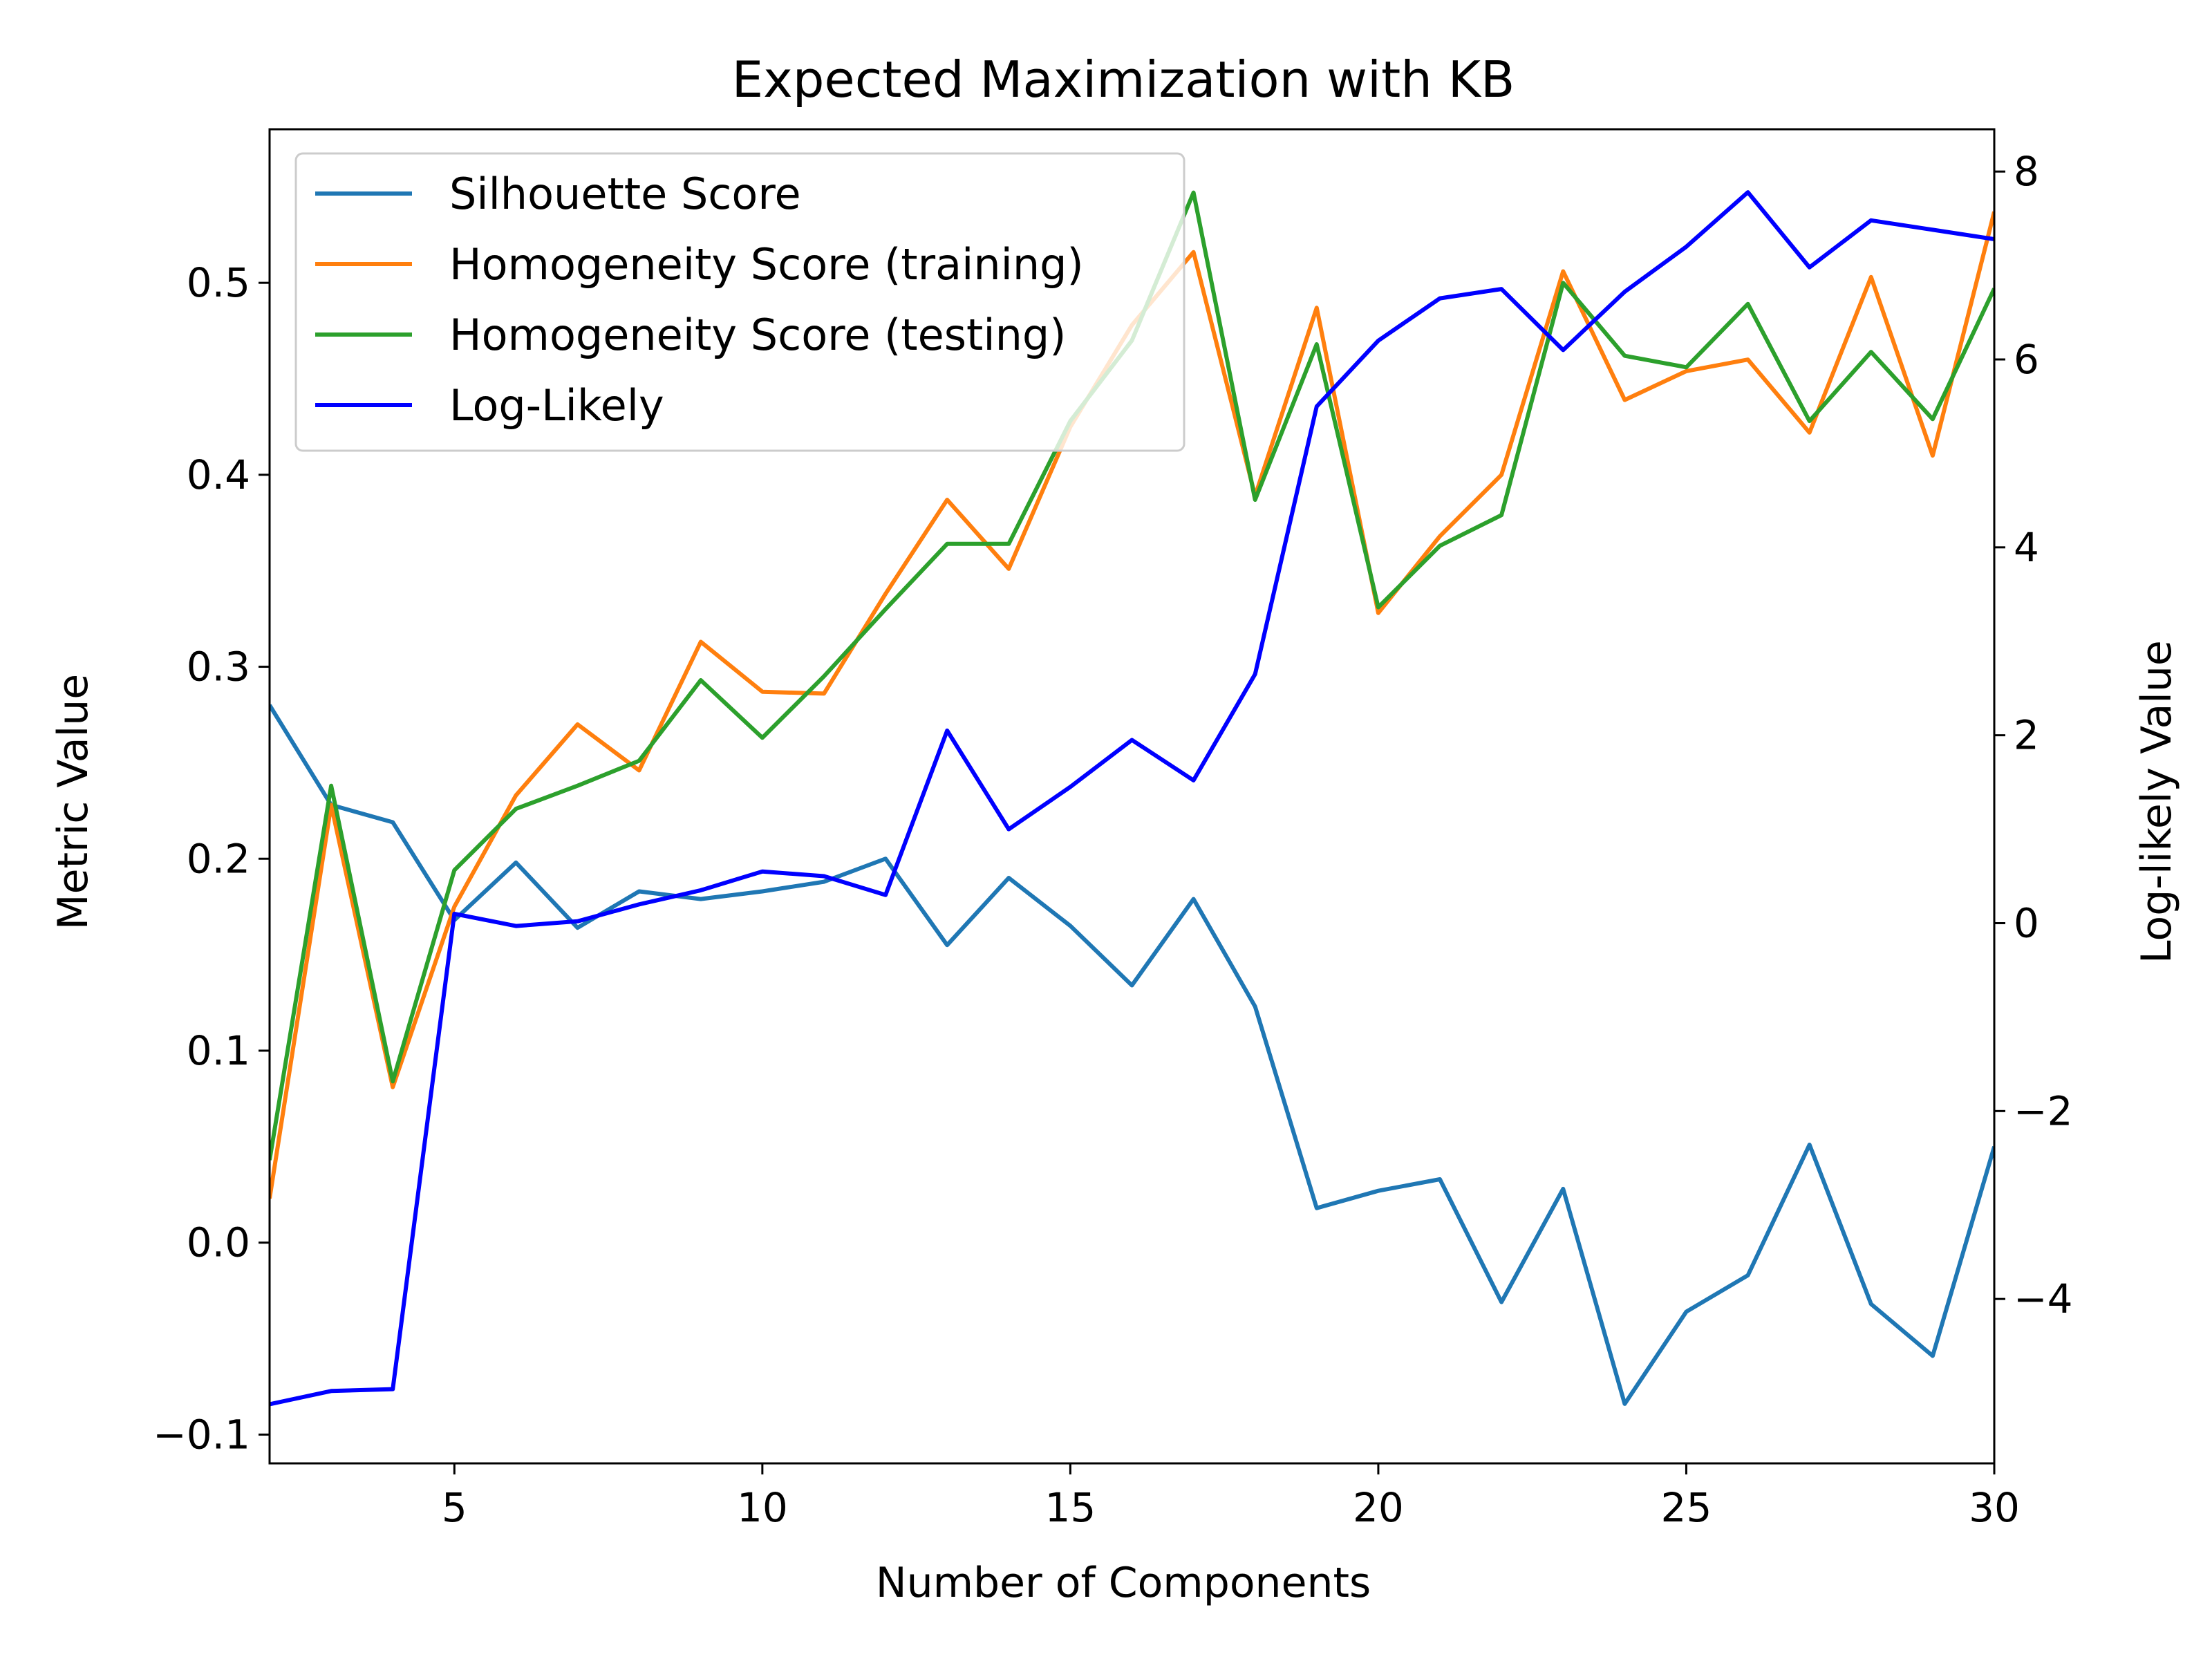 The image size is (2212, 1659). What do you see at coordinates (218, 282) in the screenshot?
I see `y-tick-label: 0.5` at bounding box center [218, 282].